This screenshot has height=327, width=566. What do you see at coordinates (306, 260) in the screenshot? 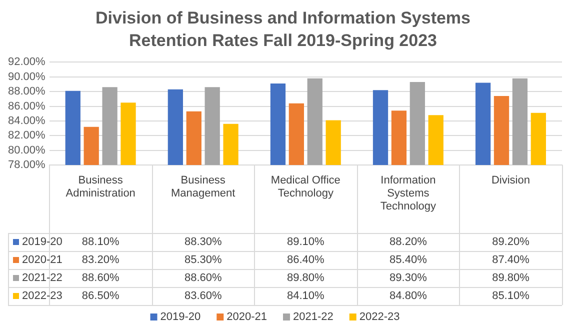
I see `data-label: 86.40%` at bounding box center [306, 260].